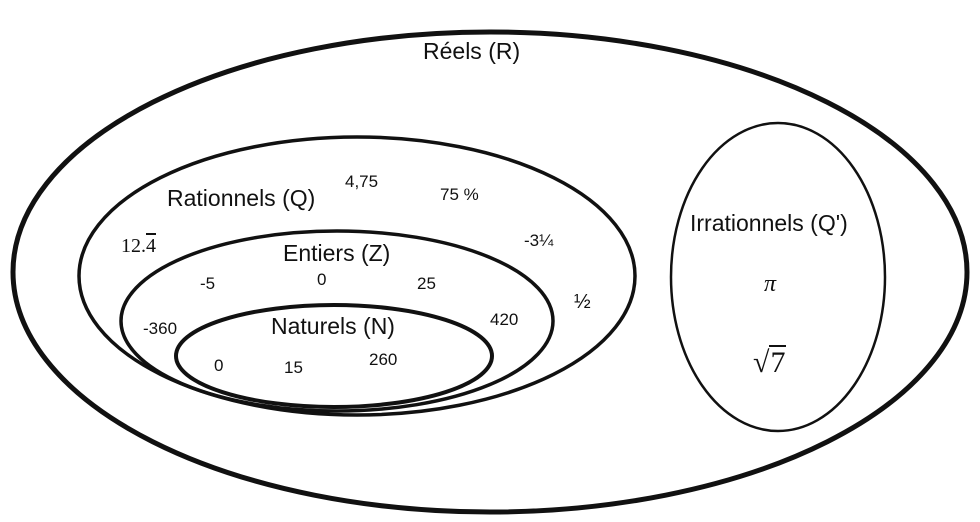 This screenshot has height=522, width=980. Describe the element at coordinates (133, 246) in the screenshot. I see `repeating-integer-part: 12.` at that location.